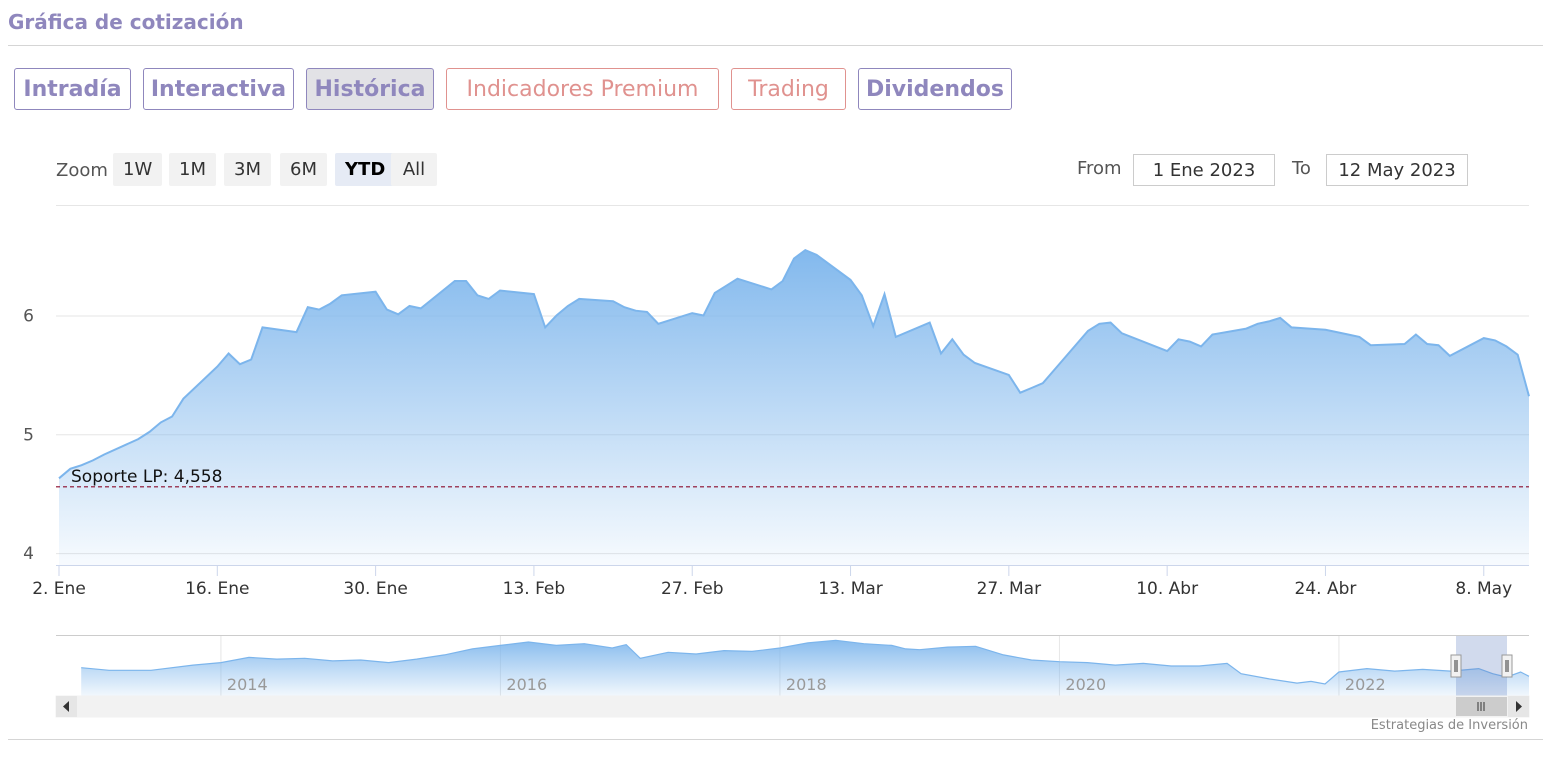 This screenshot has height=767, width=1549. I want to click on to-label: To, so click(1301, 168).